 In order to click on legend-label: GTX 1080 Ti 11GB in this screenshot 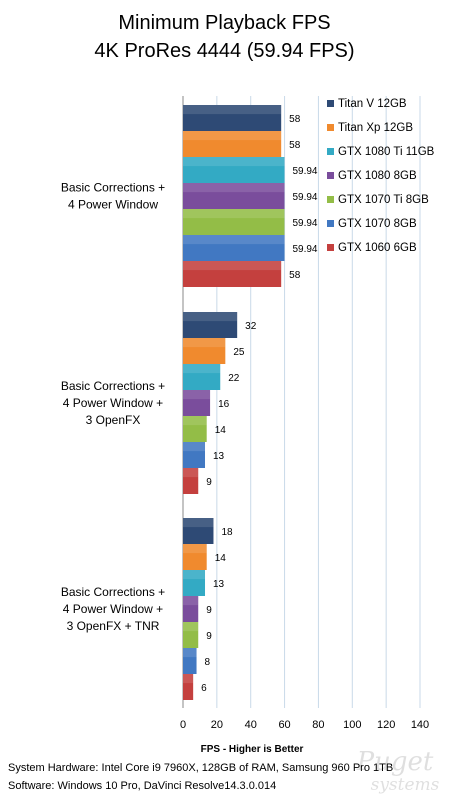, I will do `click(386, 152)`.